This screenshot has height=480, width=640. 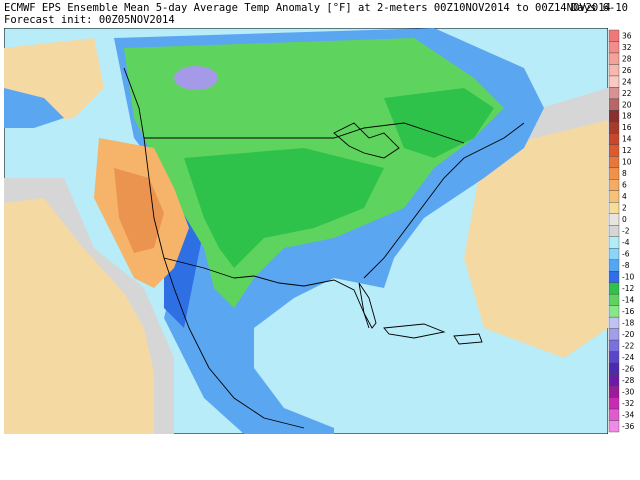 I want to click on colorbar-label: 14, so click(x=627, y=139).